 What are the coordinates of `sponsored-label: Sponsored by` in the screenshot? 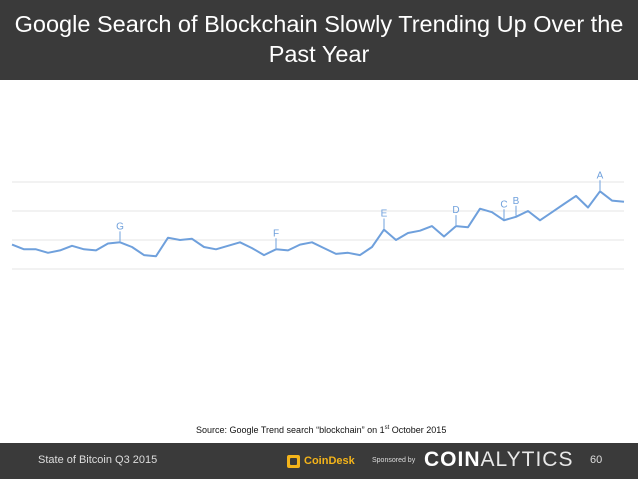 It's located at (394, 460).